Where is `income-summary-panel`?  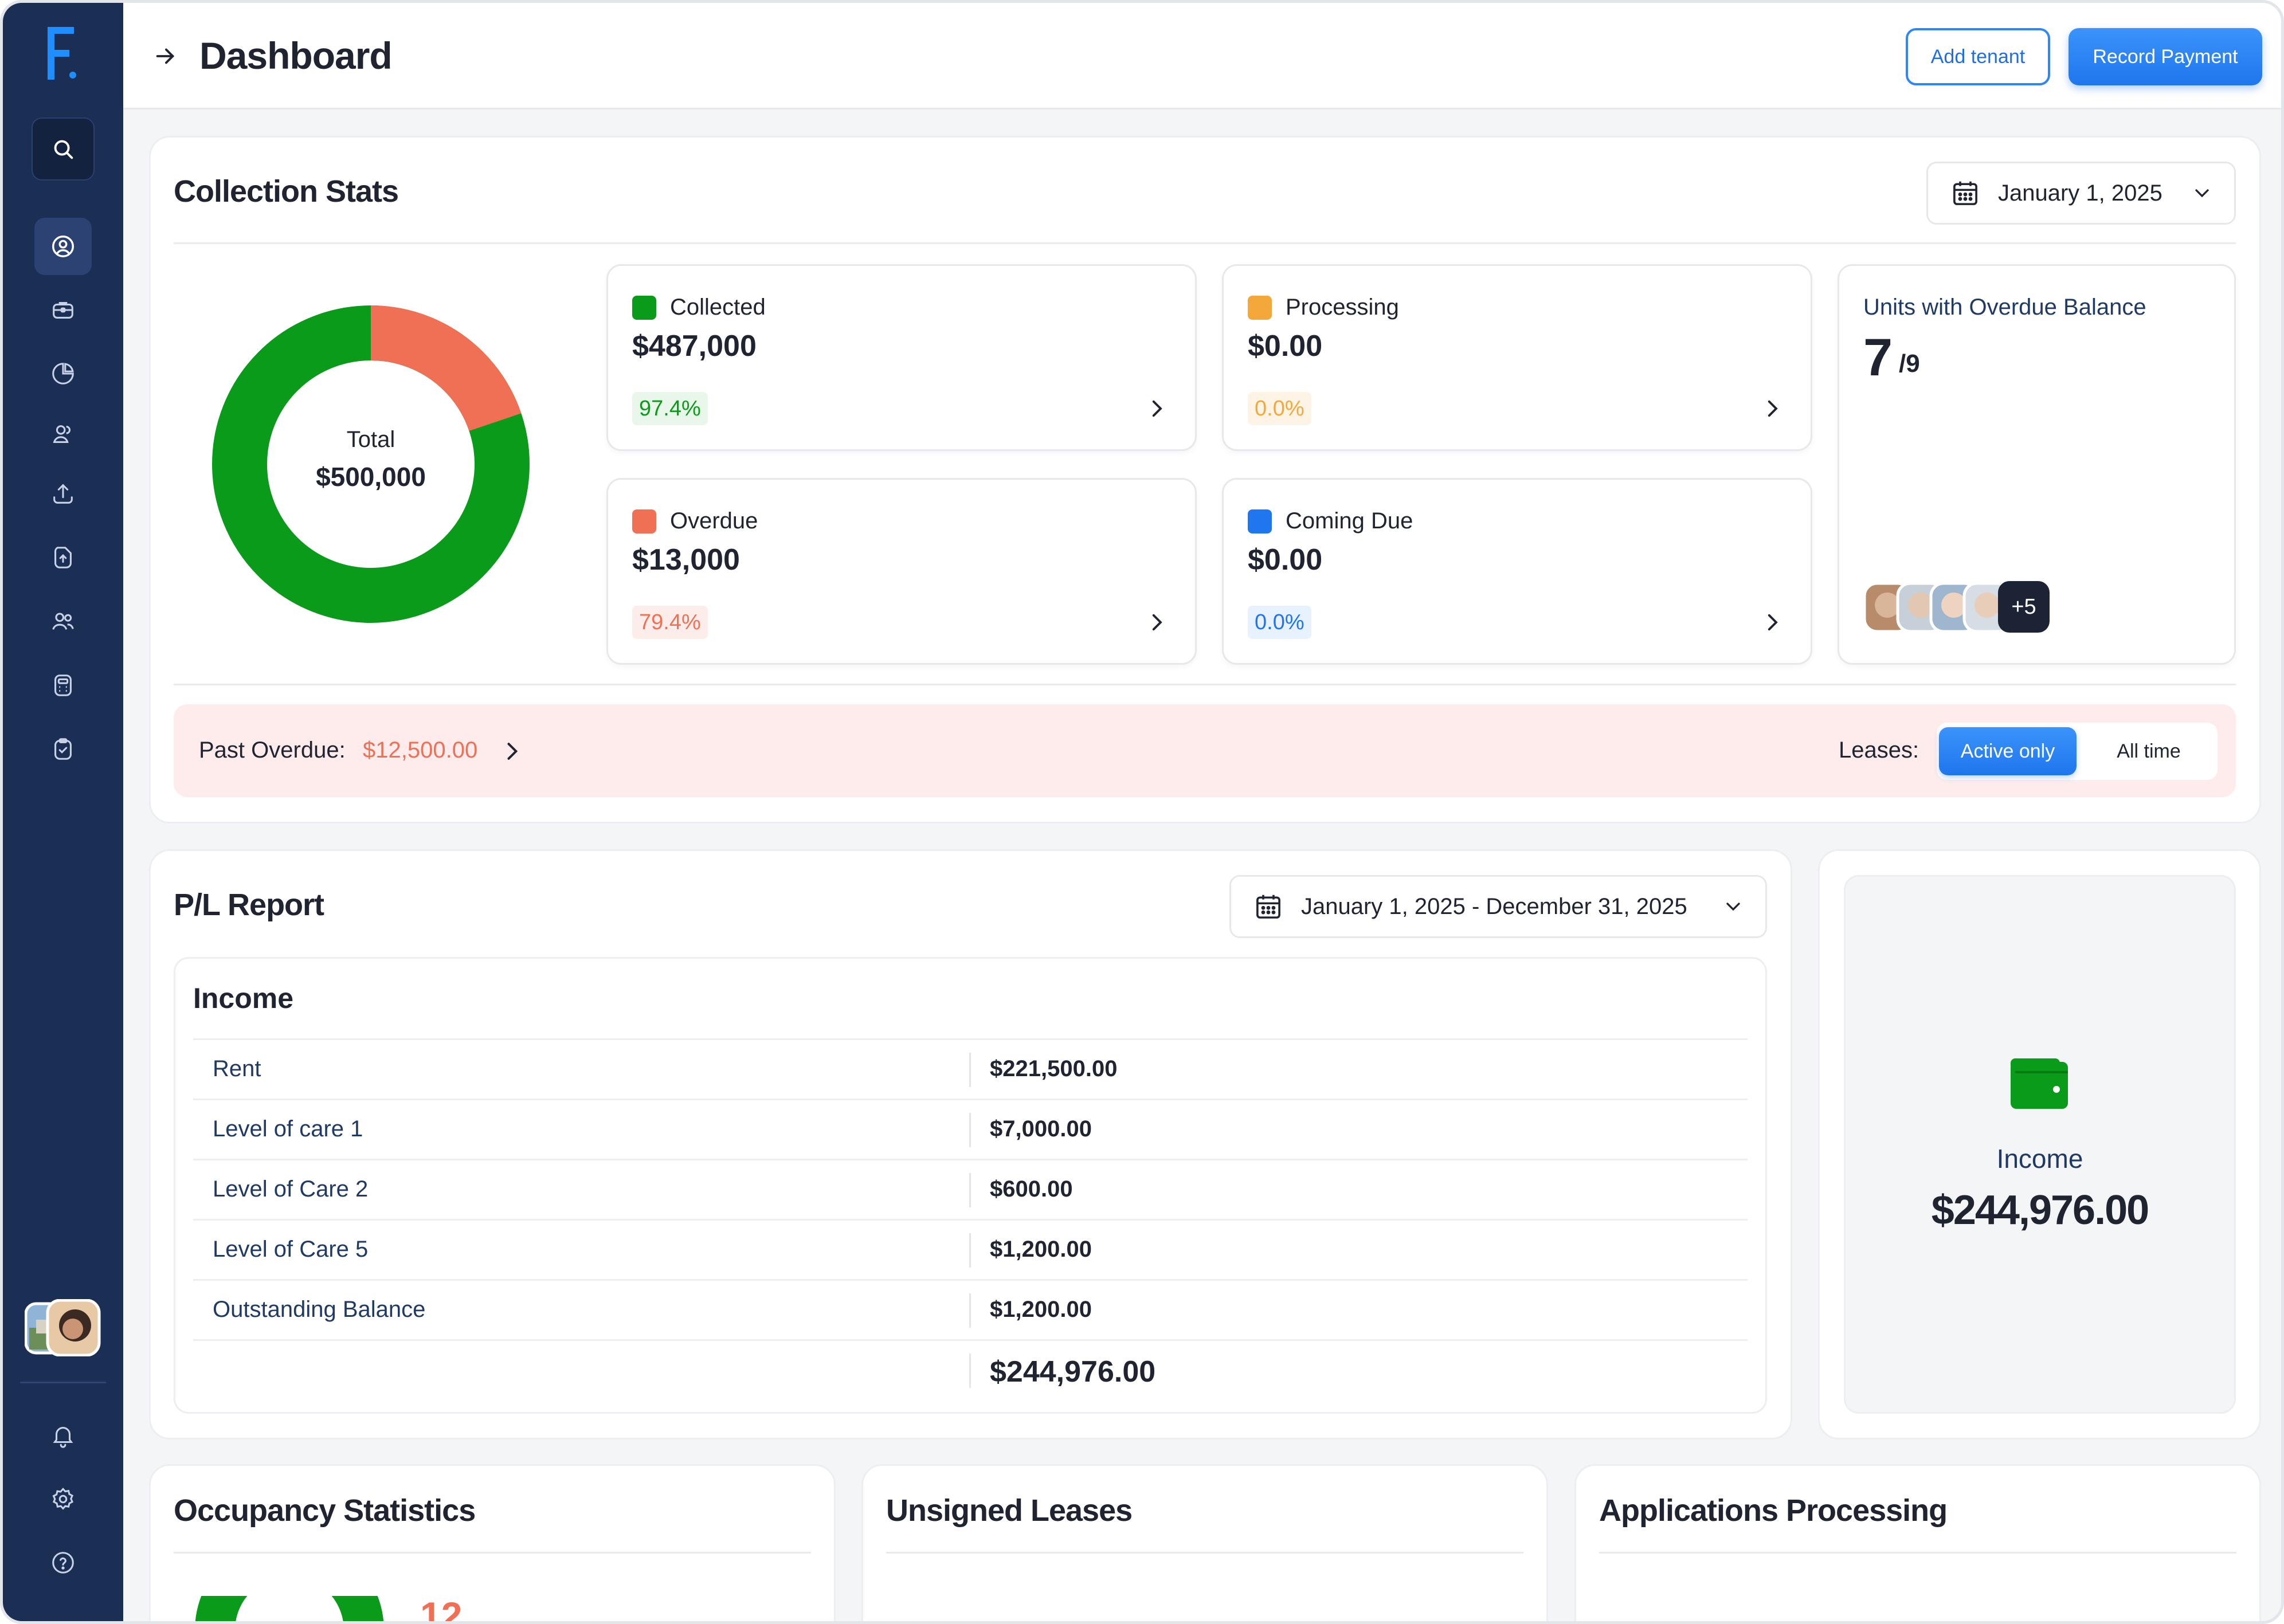
income-summary-panel is located at coordinates (2040, 1144).